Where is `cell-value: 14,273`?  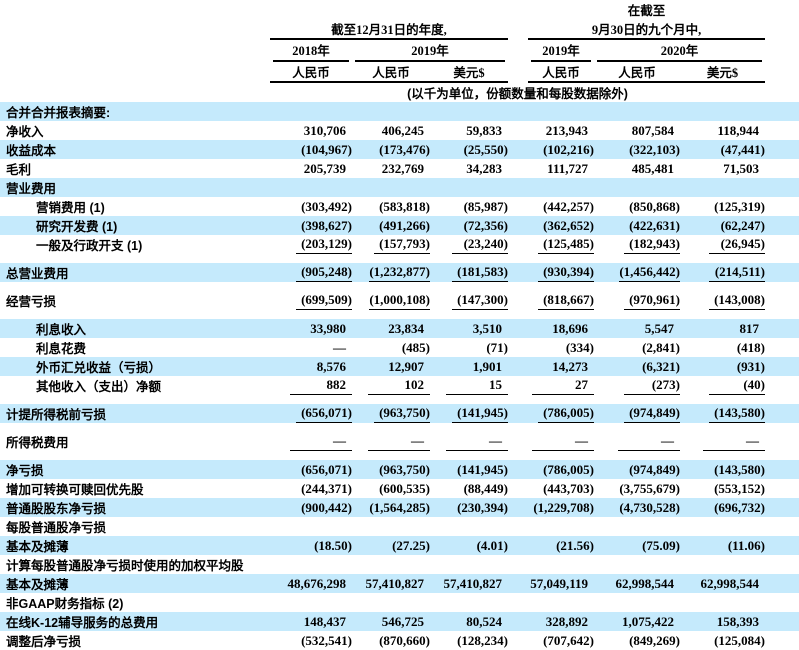
cell-value: 14,273 is located at coordinates (570, 366).